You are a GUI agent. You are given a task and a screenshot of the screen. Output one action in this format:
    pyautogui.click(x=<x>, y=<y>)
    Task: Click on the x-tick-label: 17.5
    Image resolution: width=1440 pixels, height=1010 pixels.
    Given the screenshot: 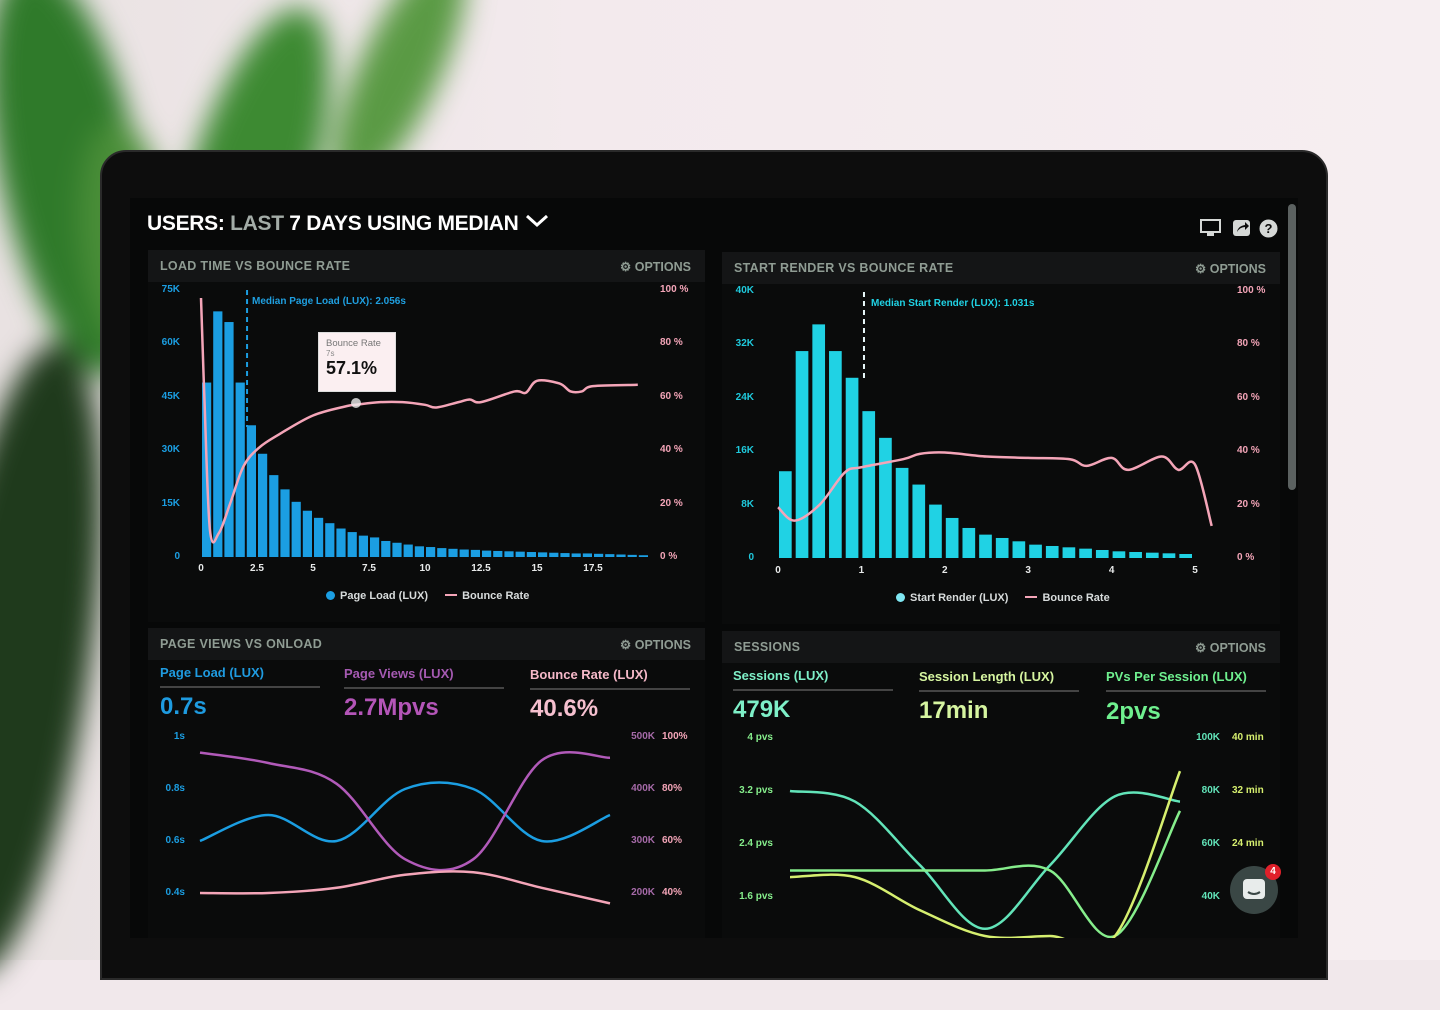 What is the action you would take?
    pyautogui.click(x=593, y=568)
    